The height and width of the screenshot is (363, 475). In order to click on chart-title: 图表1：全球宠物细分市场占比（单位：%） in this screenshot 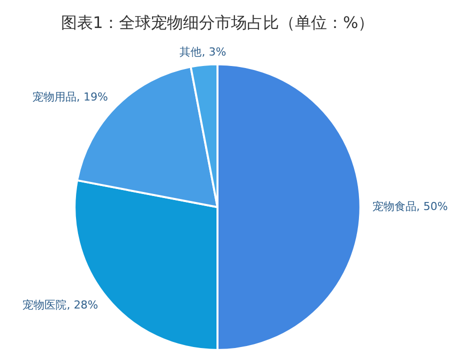, I will do `click(217, 22)`.